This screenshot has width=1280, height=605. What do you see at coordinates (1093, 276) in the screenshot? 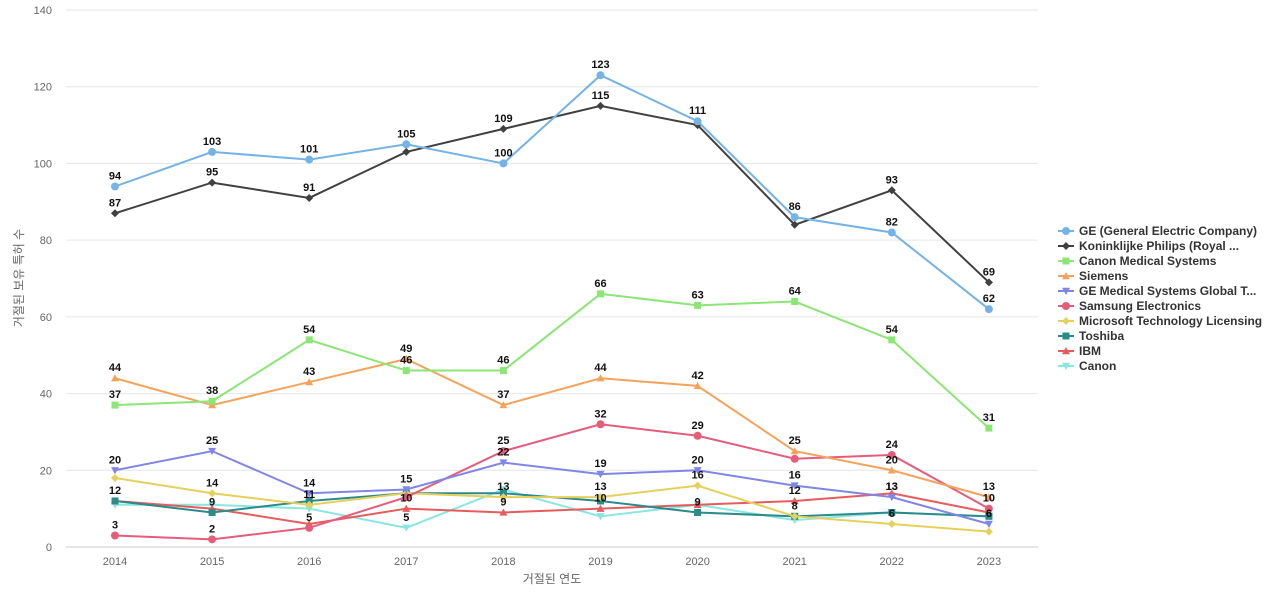
I see `legend-item: Siemens` at bounding box center [1093, 276].